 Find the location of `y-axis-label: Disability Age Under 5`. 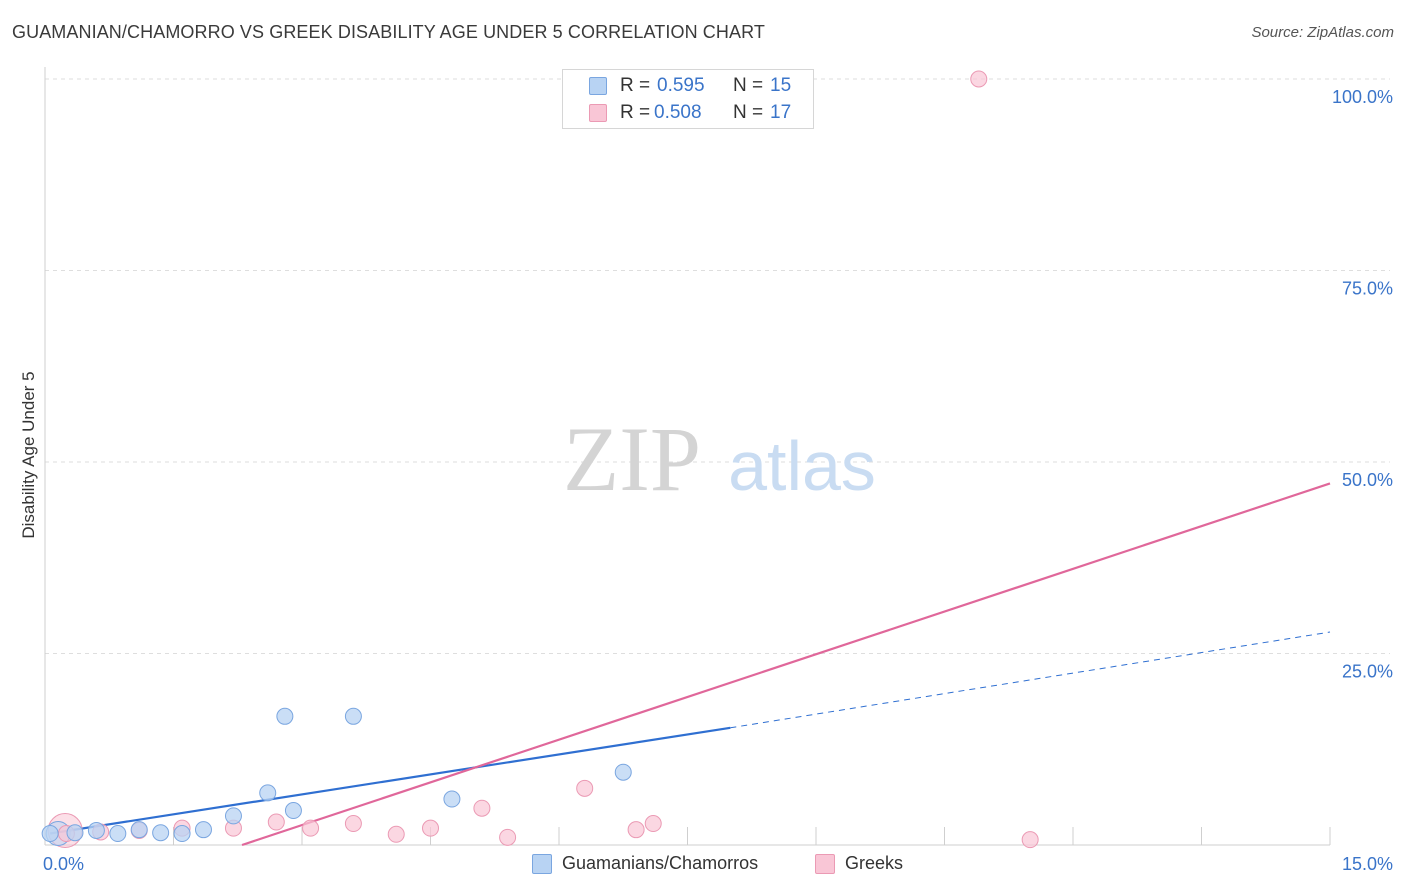

y-axis-label: Disability Age Under 5 is located at coordinates (28, 454).